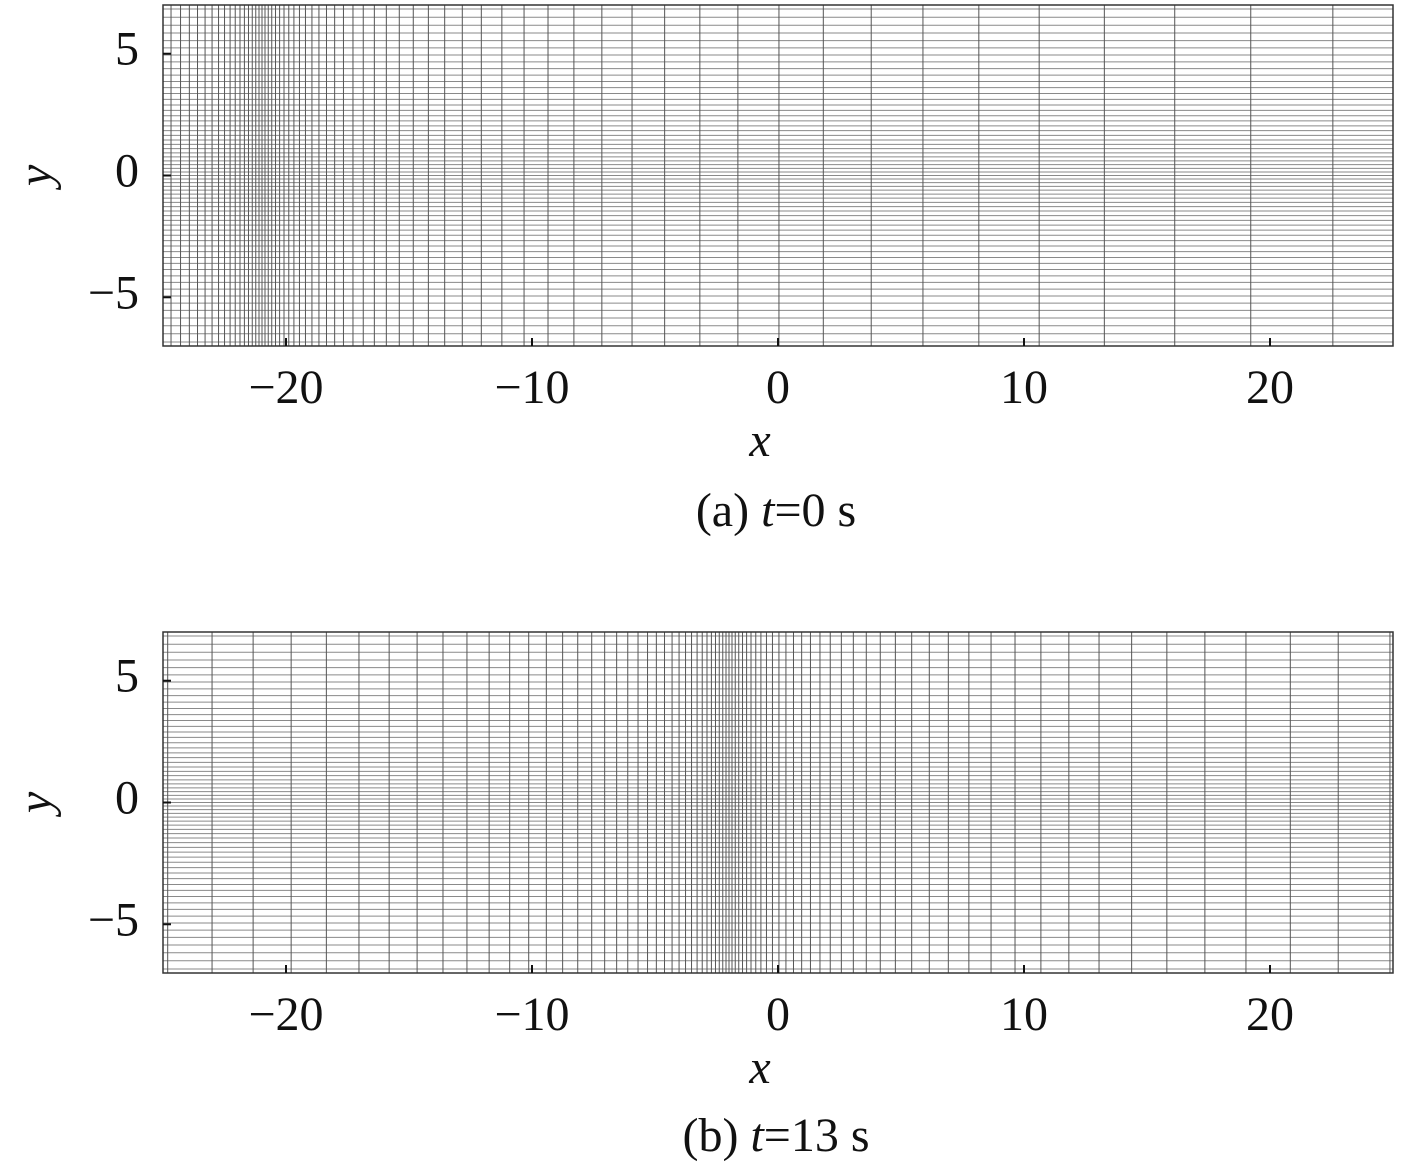 The width and height of the screenshot is (1417, 1176). What do you see at coordinates (817, 1135) in the screenshot?
I see `caption-part: =13 s` at bounding box center [817, 1135].